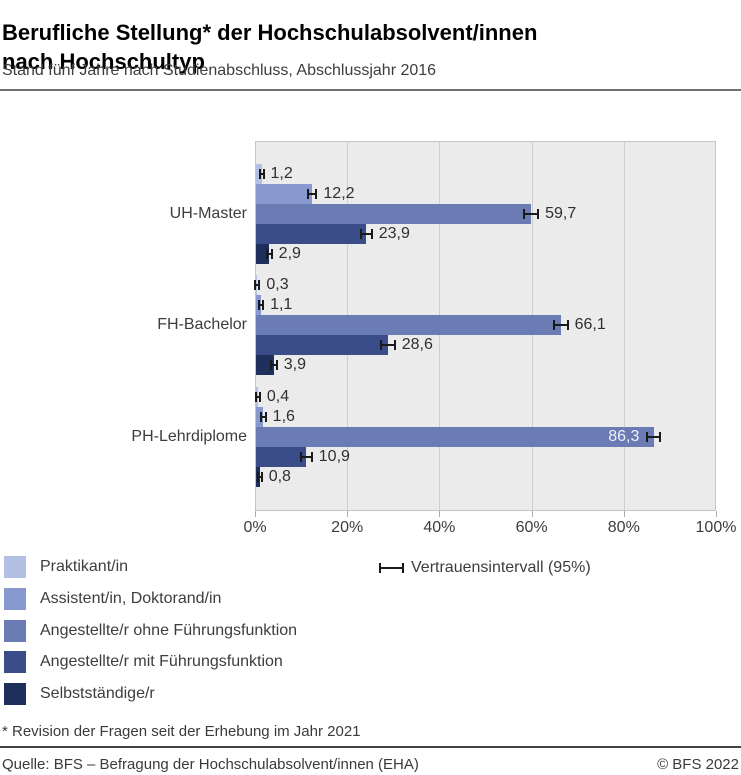 This screenshot has width=741, height=775. I want to click on value-label: 66,1, so click(590, 325).